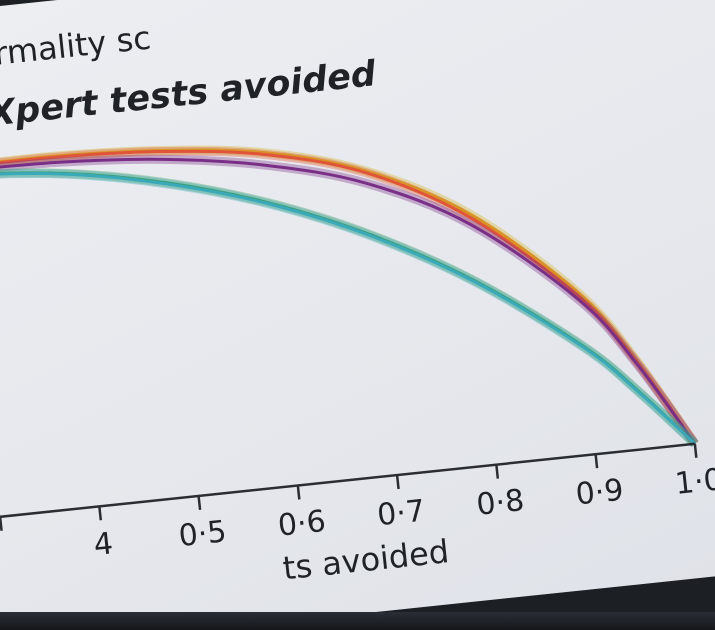 Image resolution: width=715 pixels, height=630 pixels. Describe the element at coordinates (202, 534) in the screenshot. I see `x-tick-label: 0·5` at that location.